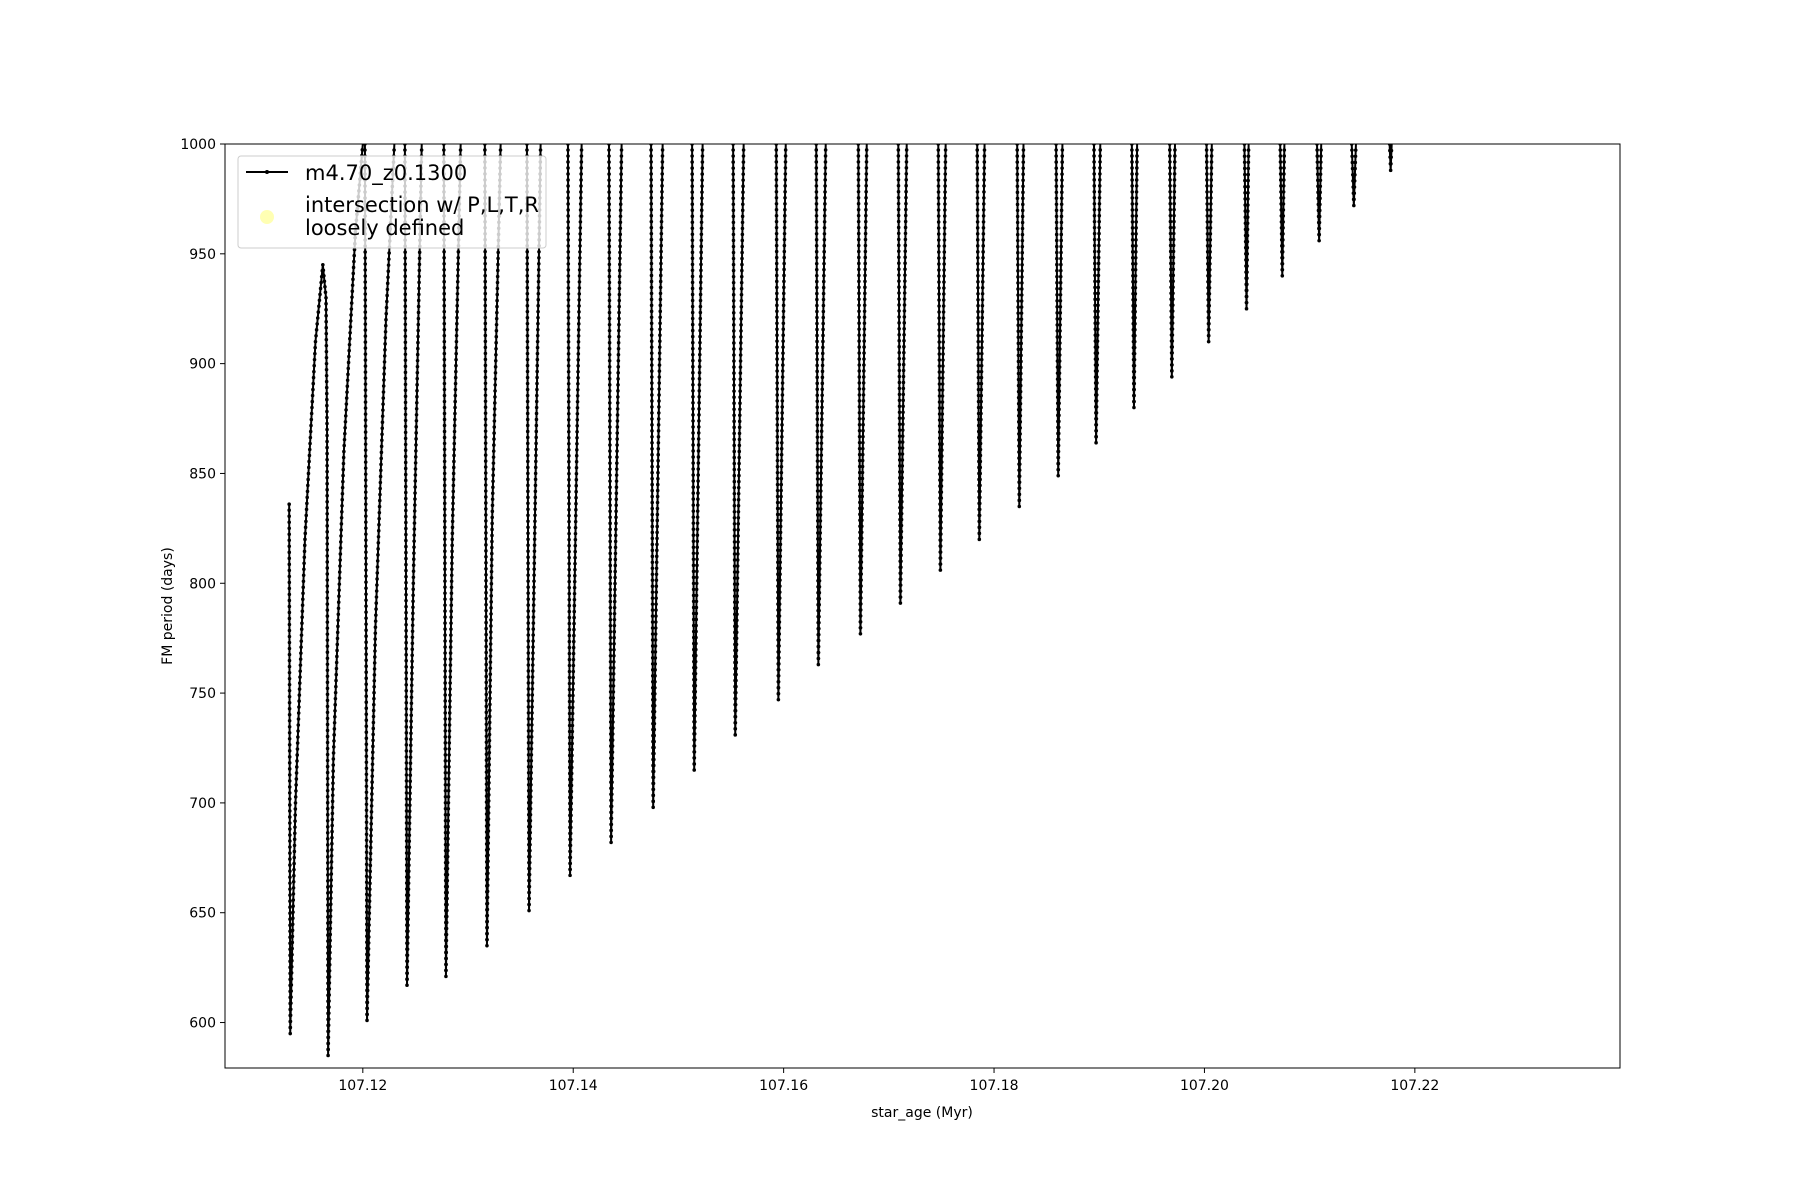  What do you see at coordinates (384, 228) in the screenshot?
I see `legend-label-intersection-line2: loosely defined` at bounding box center [384, 228].